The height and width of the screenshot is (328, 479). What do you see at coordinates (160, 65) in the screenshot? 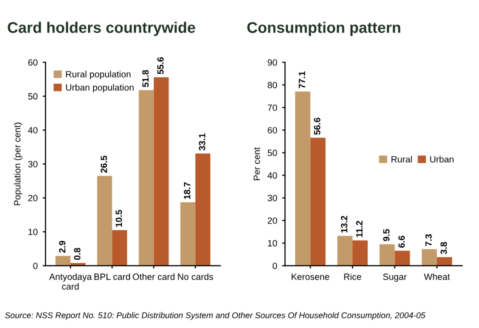
I see `data-label: 55.6` at bounding box center [160, 65].